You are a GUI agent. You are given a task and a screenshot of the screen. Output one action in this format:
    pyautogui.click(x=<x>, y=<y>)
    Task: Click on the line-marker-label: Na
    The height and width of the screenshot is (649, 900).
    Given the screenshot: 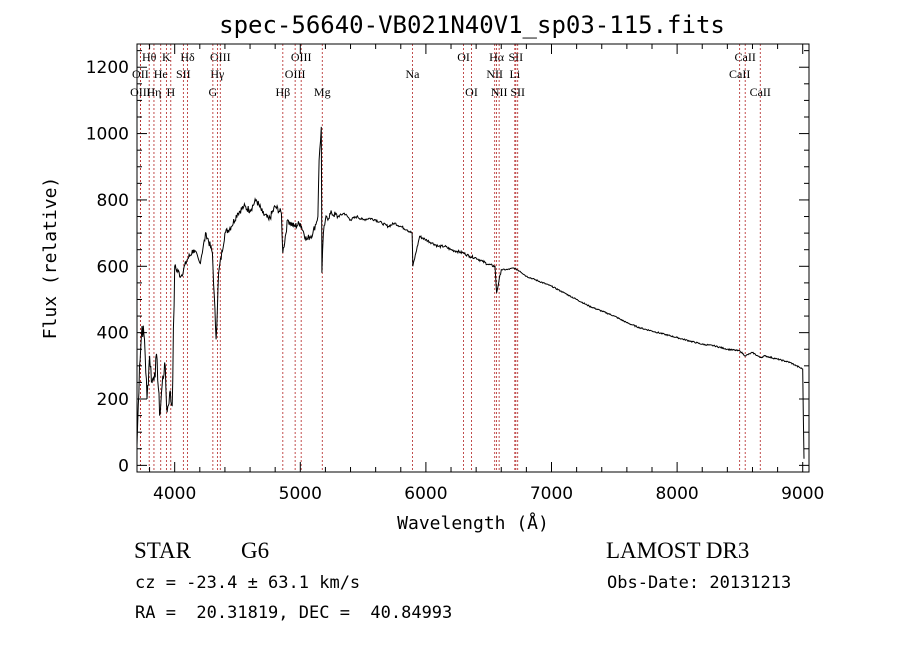 What is the action you would take?
    pyautogui.click(x=412, y=74)
    